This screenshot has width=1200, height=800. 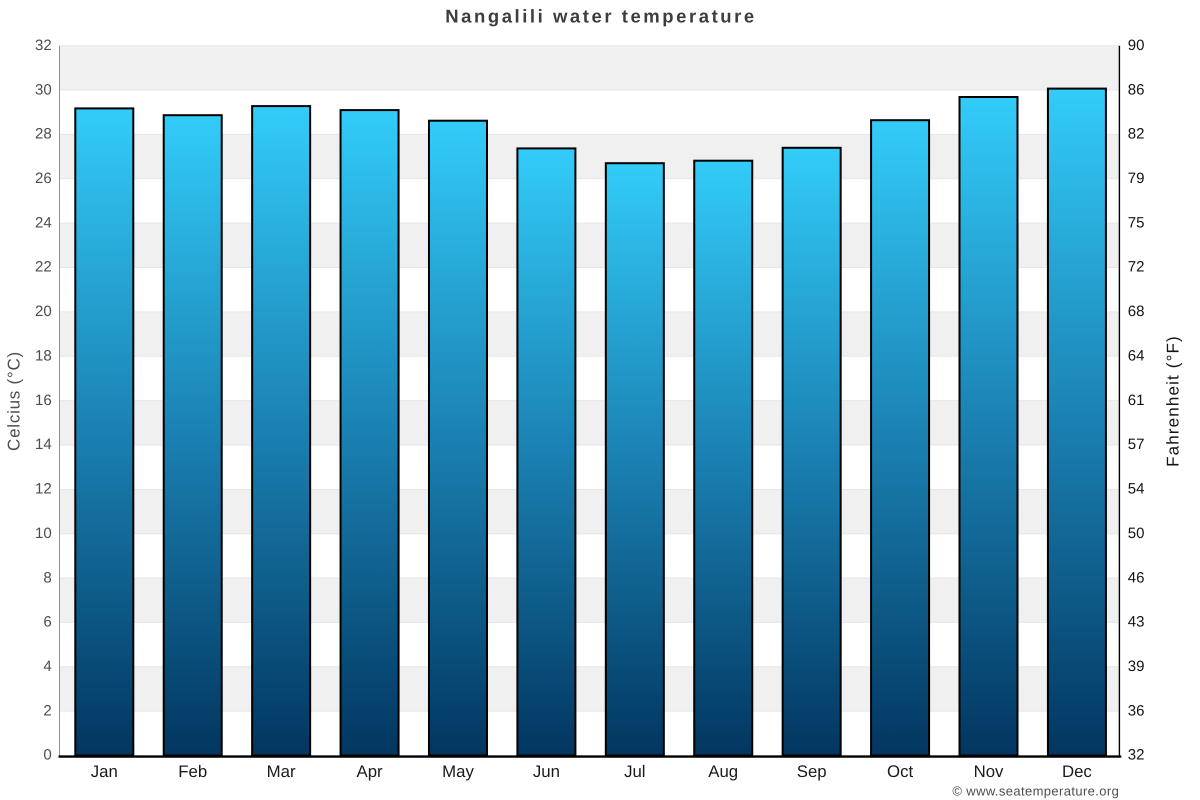 I want to click on svg-text: Nangalili water temperature, so click(x=600, y=16).